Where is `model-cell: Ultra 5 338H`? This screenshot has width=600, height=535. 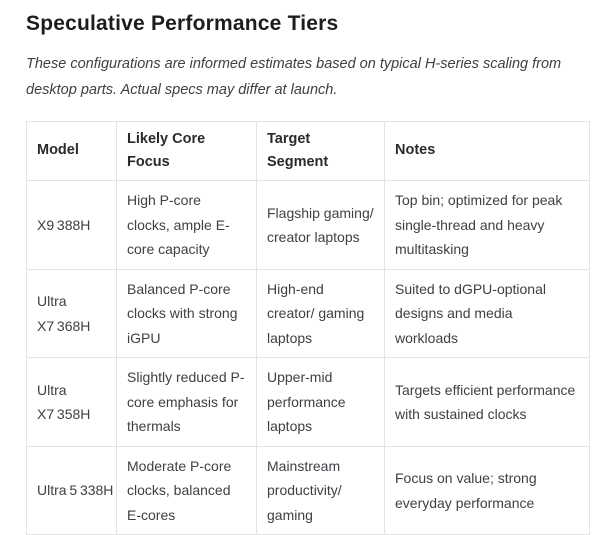 model-cell: Ultra 5 338H is located at coordinates (71, 490).